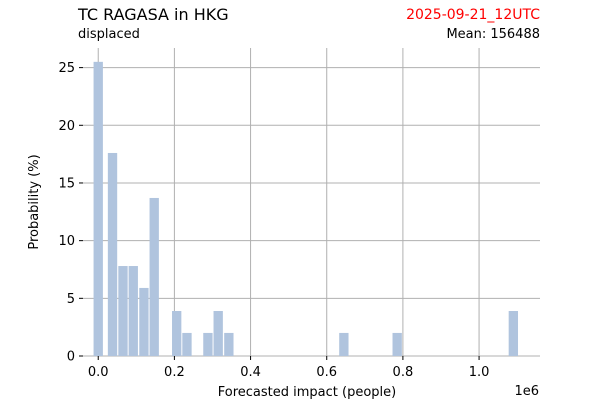 The width and height of the screenshot is (600, 400). Describe the element at coordinates (153, 14) in the screenshot. I see `chart-title: TC RAGASA in HKG` at that location.